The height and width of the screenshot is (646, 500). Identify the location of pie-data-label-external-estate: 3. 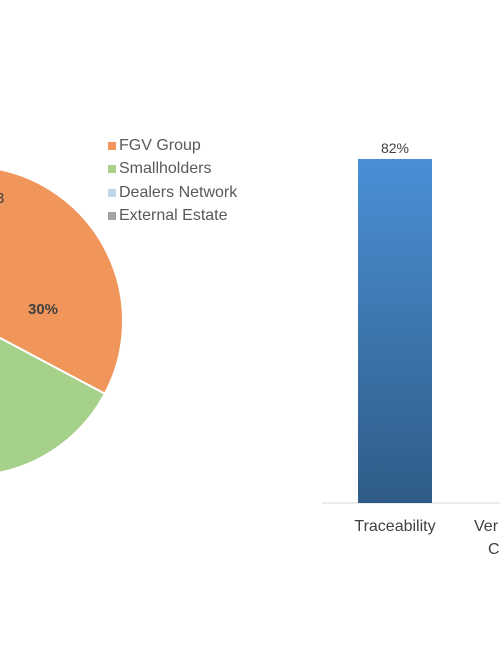
(2, 198).